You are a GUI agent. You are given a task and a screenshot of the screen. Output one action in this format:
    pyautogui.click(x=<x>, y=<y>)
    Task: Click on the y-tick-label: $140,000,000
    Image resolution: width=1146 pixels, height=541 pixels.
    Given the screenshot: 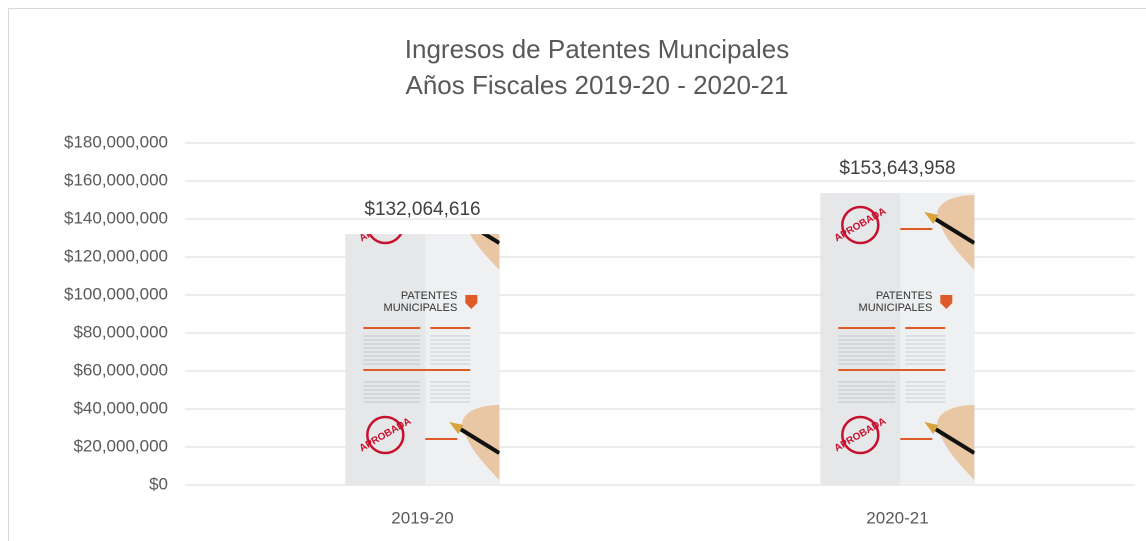 What is the action you would take?
    pyautogui.click(x=116, y=217)
    